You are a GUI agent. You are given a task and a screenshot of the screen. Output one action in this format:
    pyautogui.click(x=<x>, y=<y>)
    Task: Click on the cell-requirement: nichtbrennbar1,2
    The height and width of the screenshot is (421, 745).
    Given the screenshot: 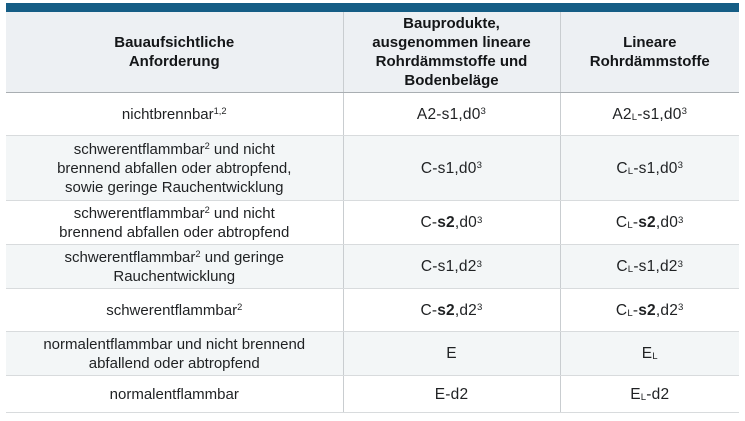 What is the action you would take?
    pyautogui.click(x=174, y=114)
    